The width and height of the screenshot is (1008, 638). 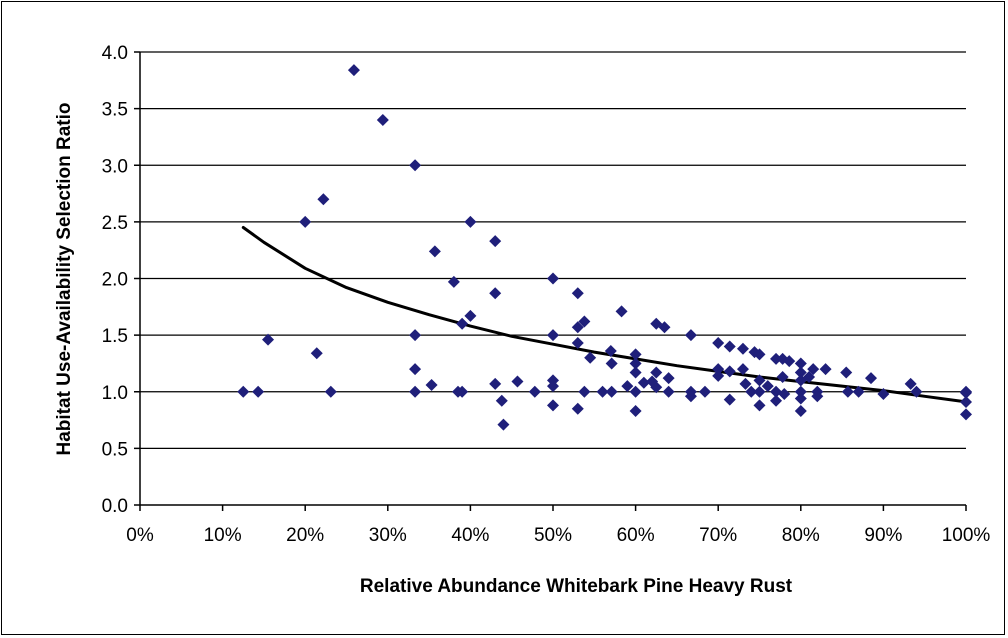 What do you see at coordinates (115, 223) in the screenshot?
I see `y-tick-label-5: 2.5` at bounding box center [115, 223].